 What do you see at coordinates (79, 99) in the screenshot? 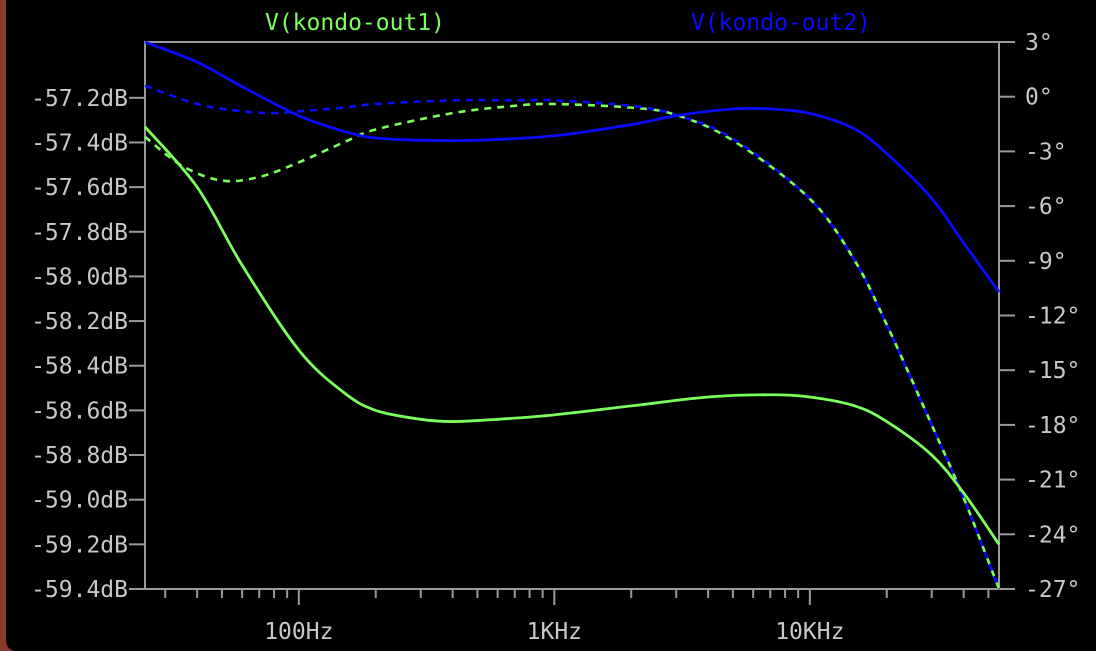
I see `y-left-tick-label: -57.2dB` at bounding box center [79, 99].